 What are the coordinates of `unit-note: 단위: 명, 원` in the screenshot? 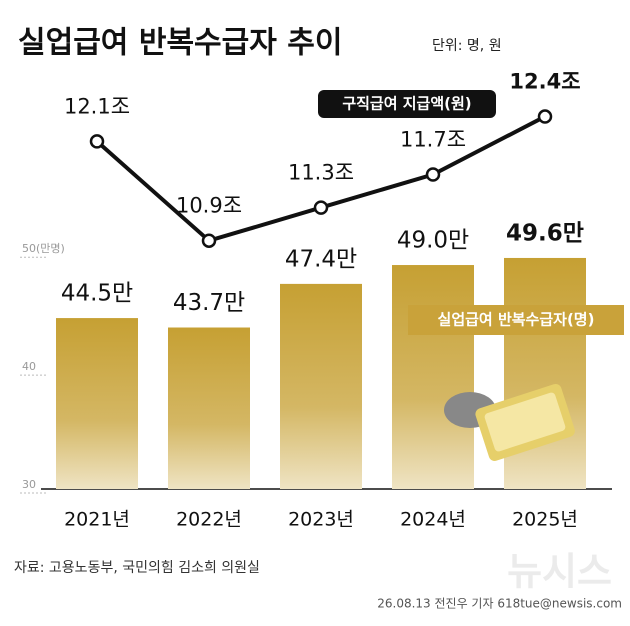 It's located at (467, 46).